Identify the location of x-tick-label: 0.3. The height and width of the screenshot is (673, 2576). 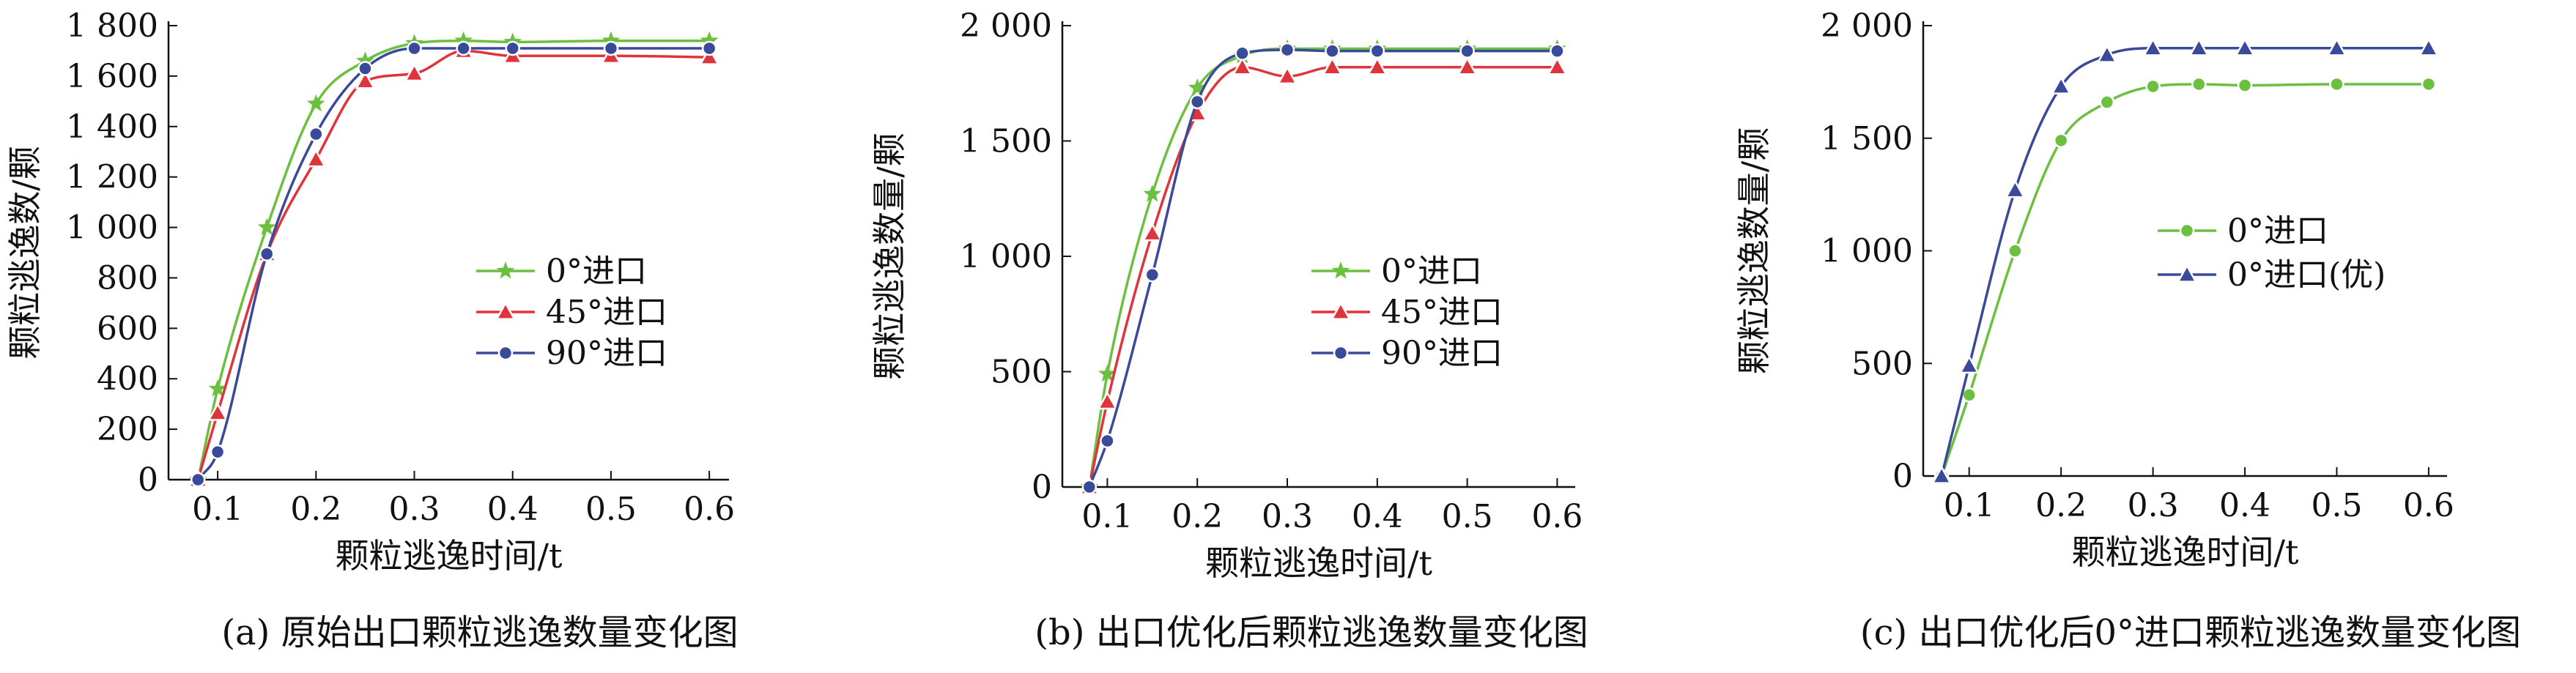
(414, 509).